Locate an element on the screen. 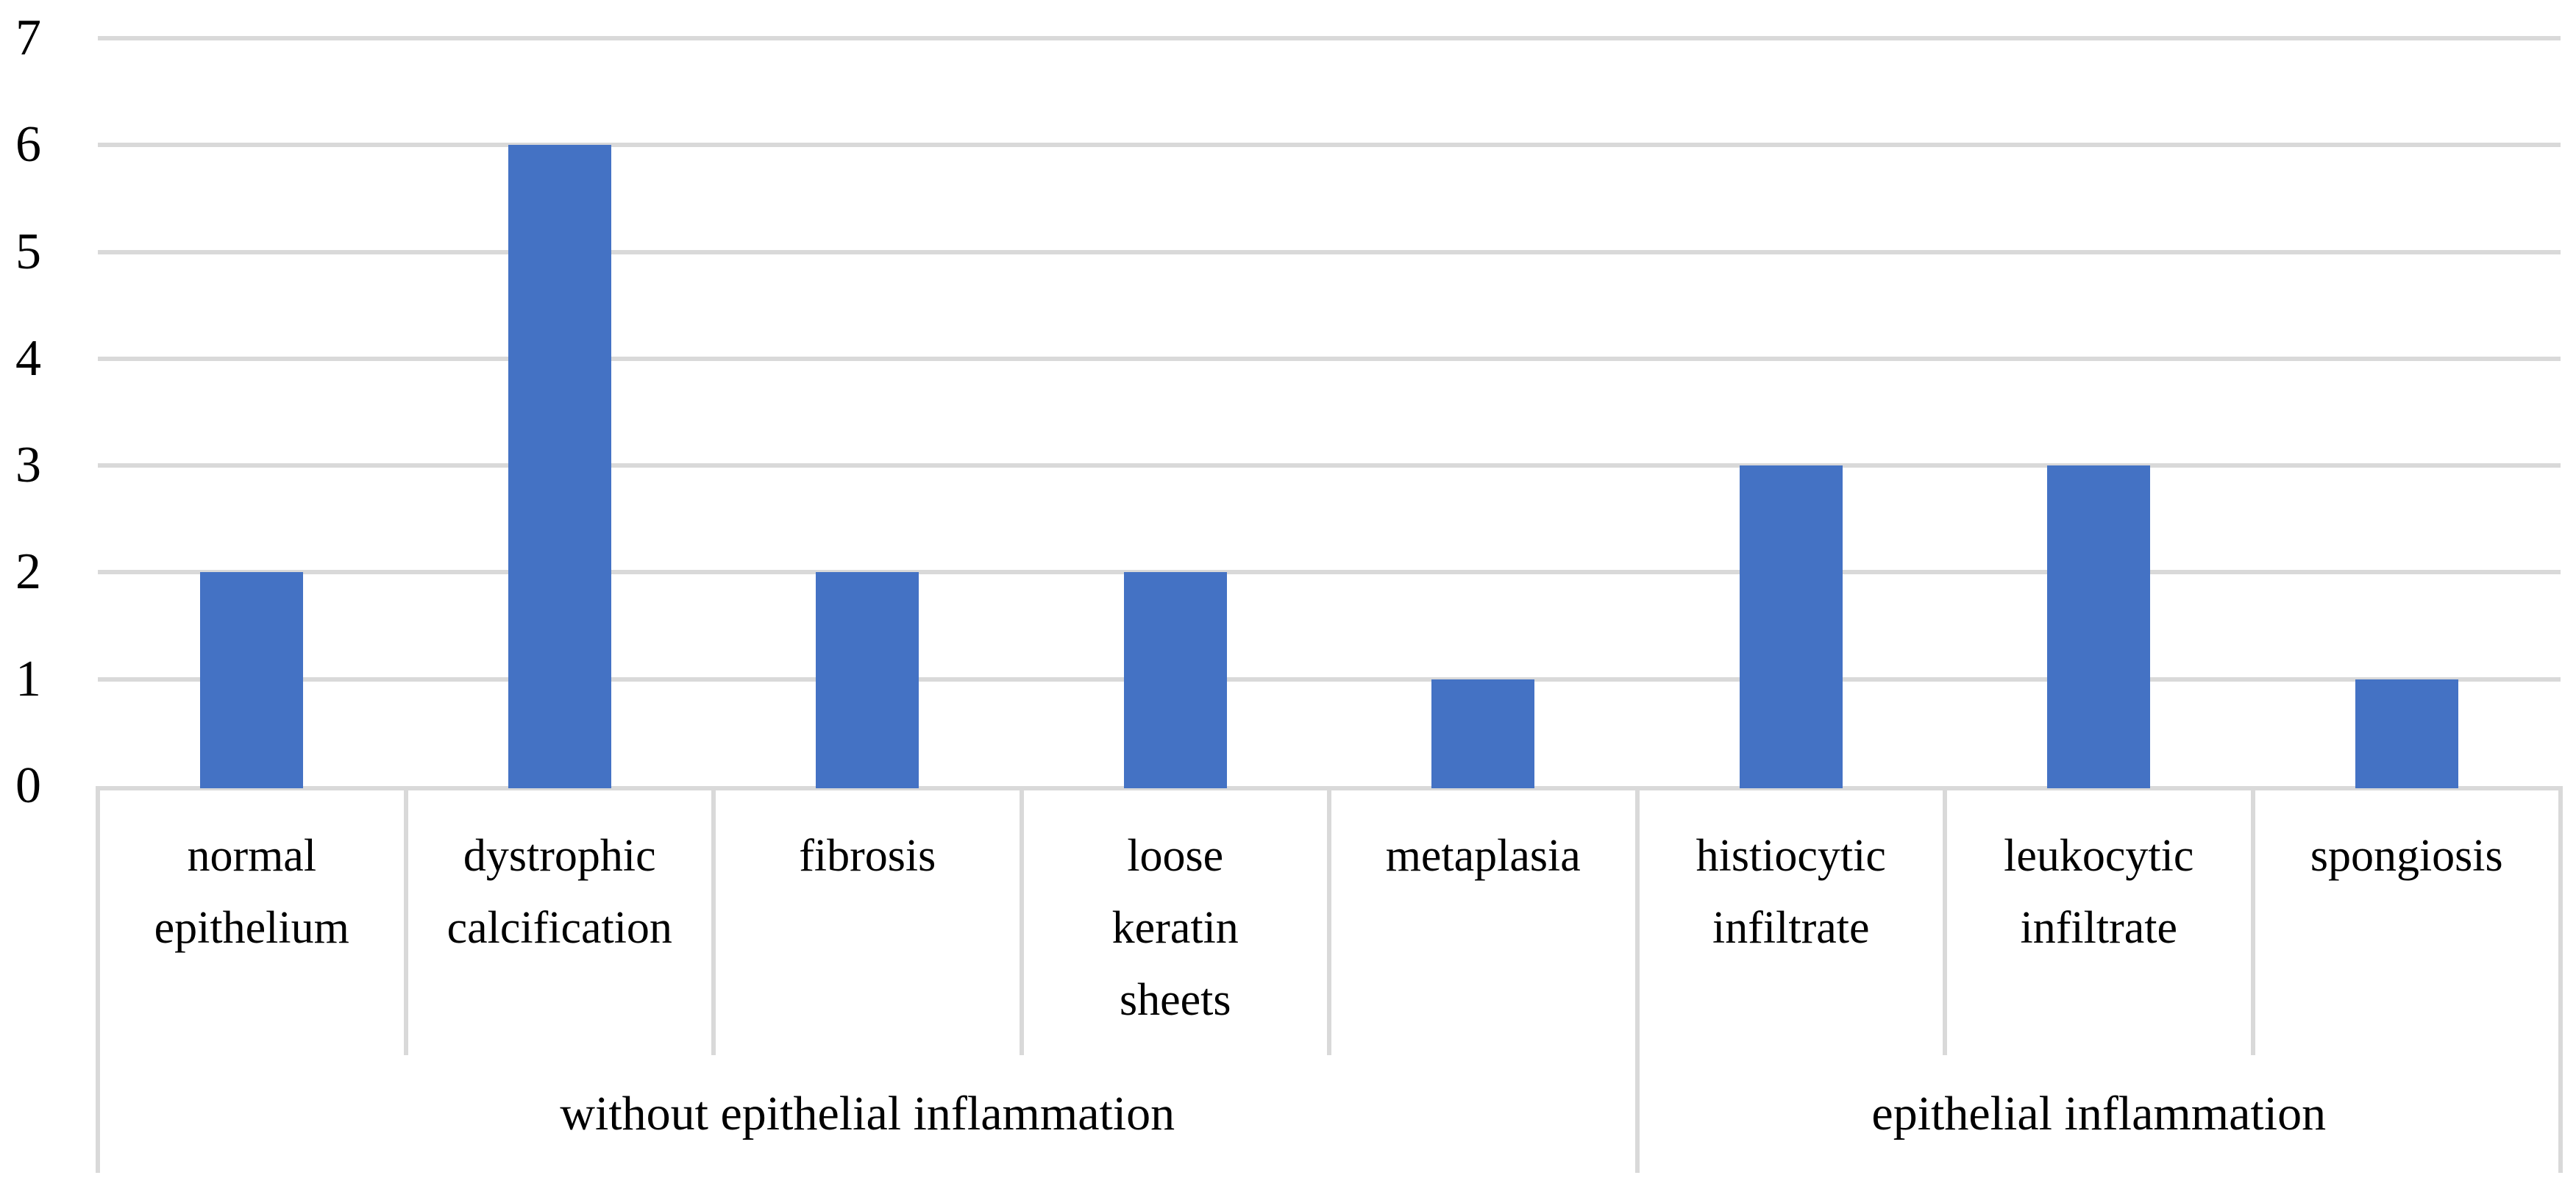 This screenshot has width=2576, height=1189. bar-dystrophic-calcification is located at coordinates (559, 467).